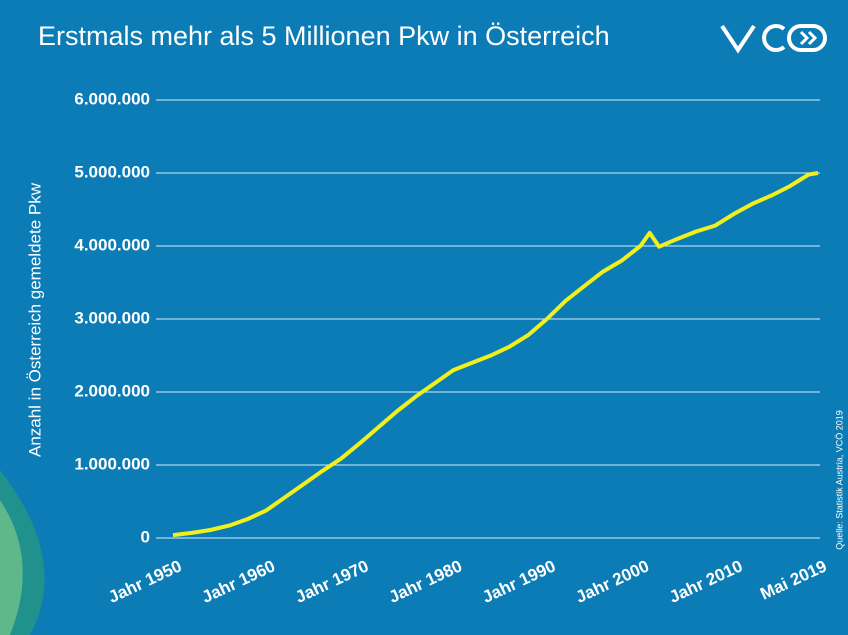 The width and height of the screenshot is (848, 635). What do you see at coordinates (773, 39) in the screenshot?
I see `logo` at bounding box center [773, 39].